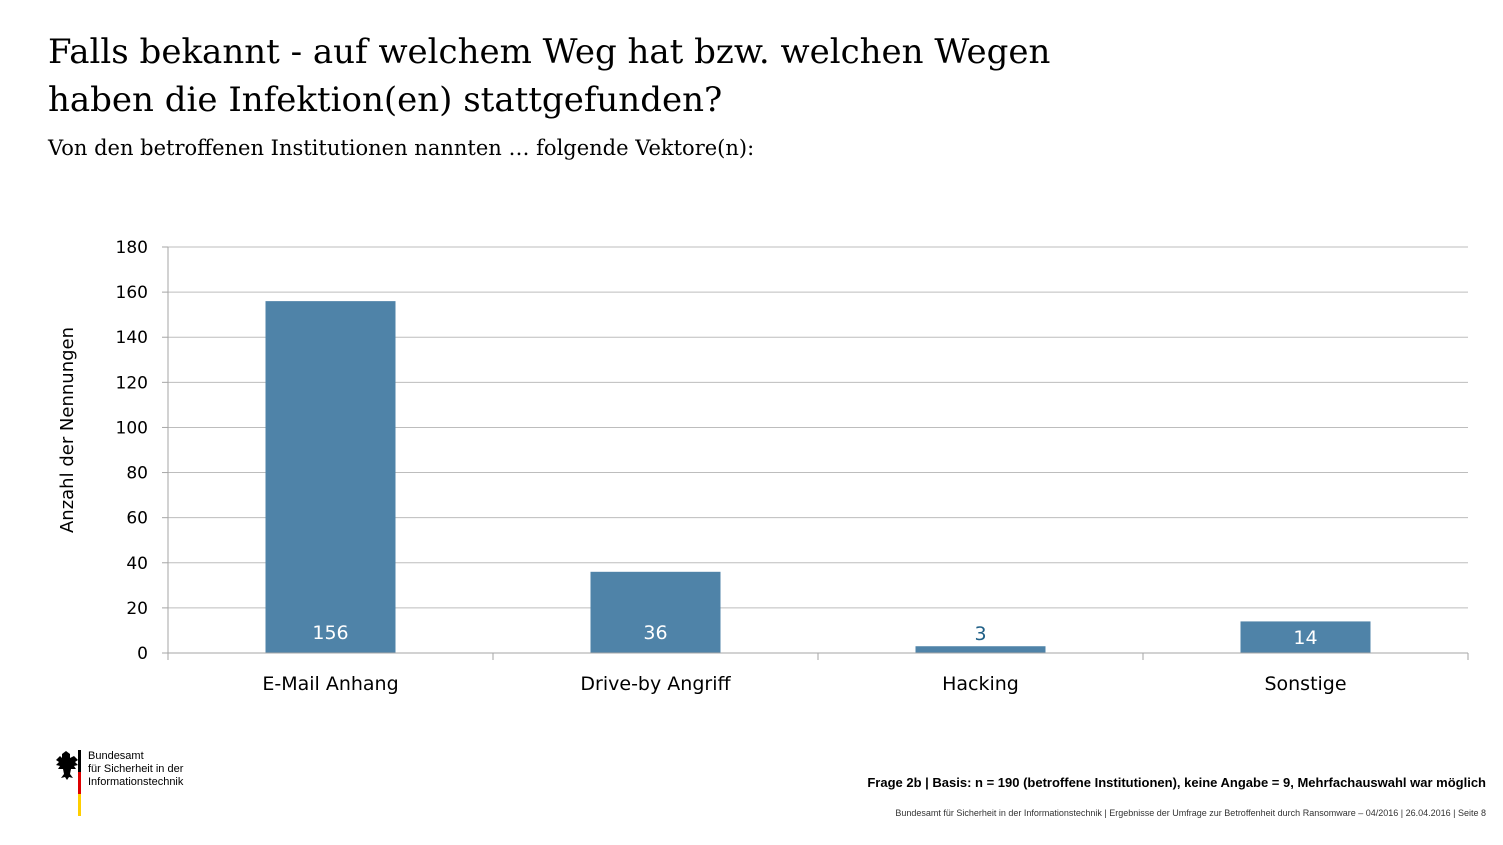 Image resolution: width=1503 pixels, height=845 pixels. Describe the element at coordinates (1305, 684) in the screenshot. I see `category-label: Sonstige` at that location.